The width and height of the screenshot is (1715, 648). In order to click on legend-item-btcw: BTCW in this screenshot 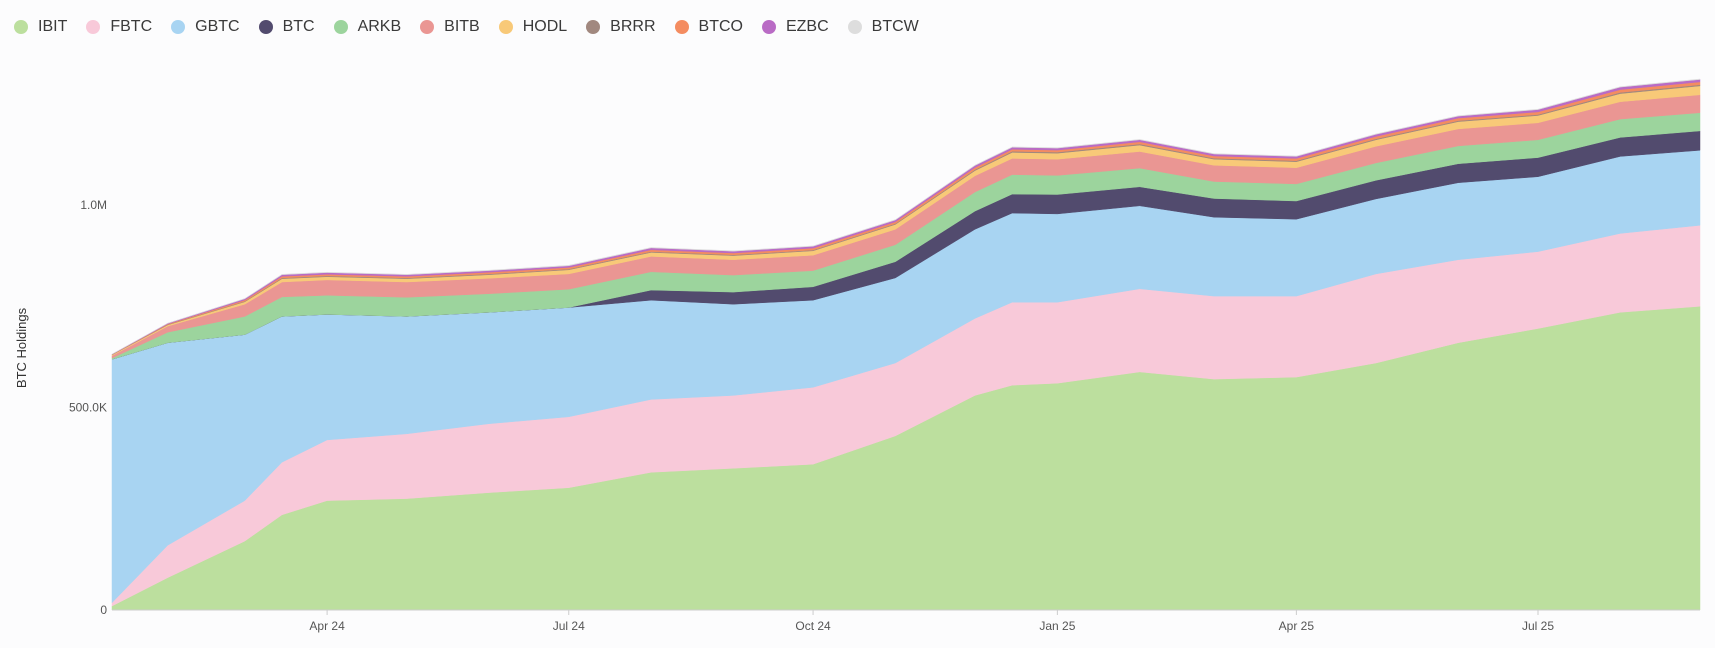, I will do `click(883, 27)`.